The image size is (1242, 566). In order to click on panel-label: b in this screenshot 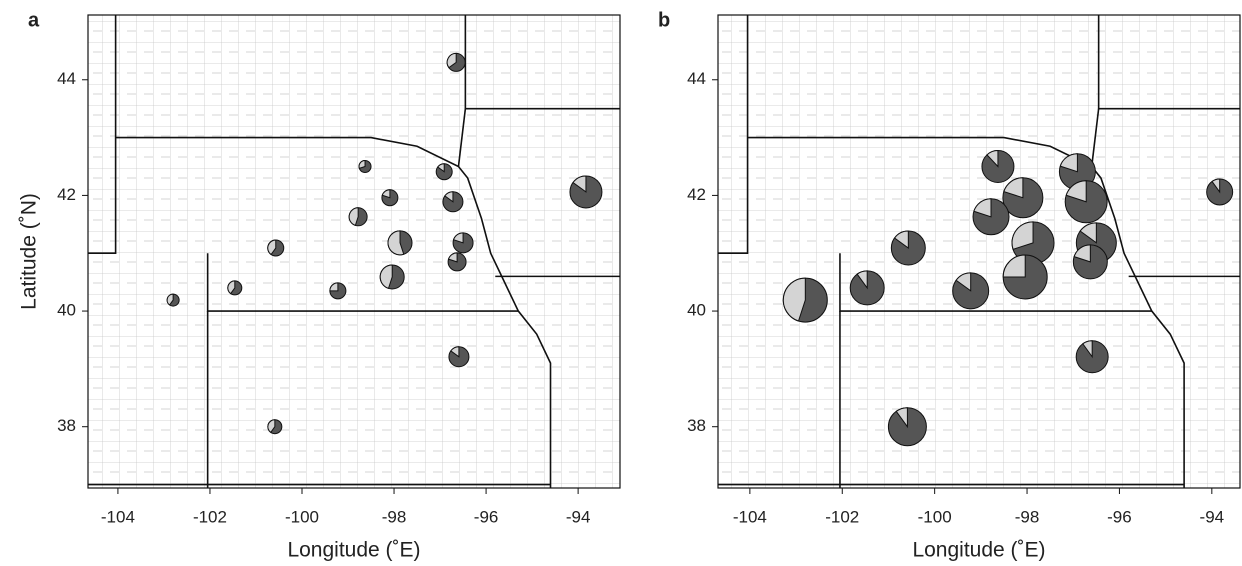, I will do `click(664, 20)`.